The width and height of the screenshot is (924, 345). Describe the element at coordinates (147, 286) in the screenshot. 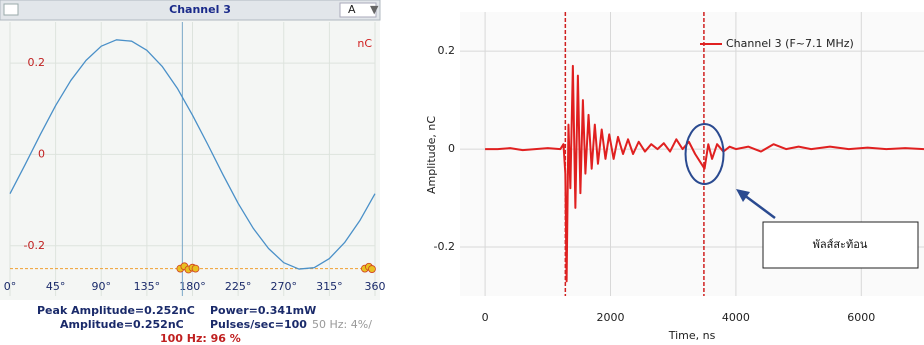

I see `x-tick-label: 135°` at that location.